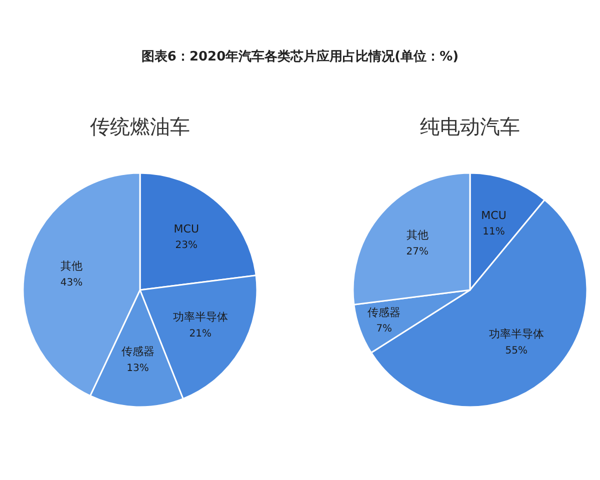 This screenshot has width=600, height=480. I want to click on data-label: 27%, so click(417, 252).